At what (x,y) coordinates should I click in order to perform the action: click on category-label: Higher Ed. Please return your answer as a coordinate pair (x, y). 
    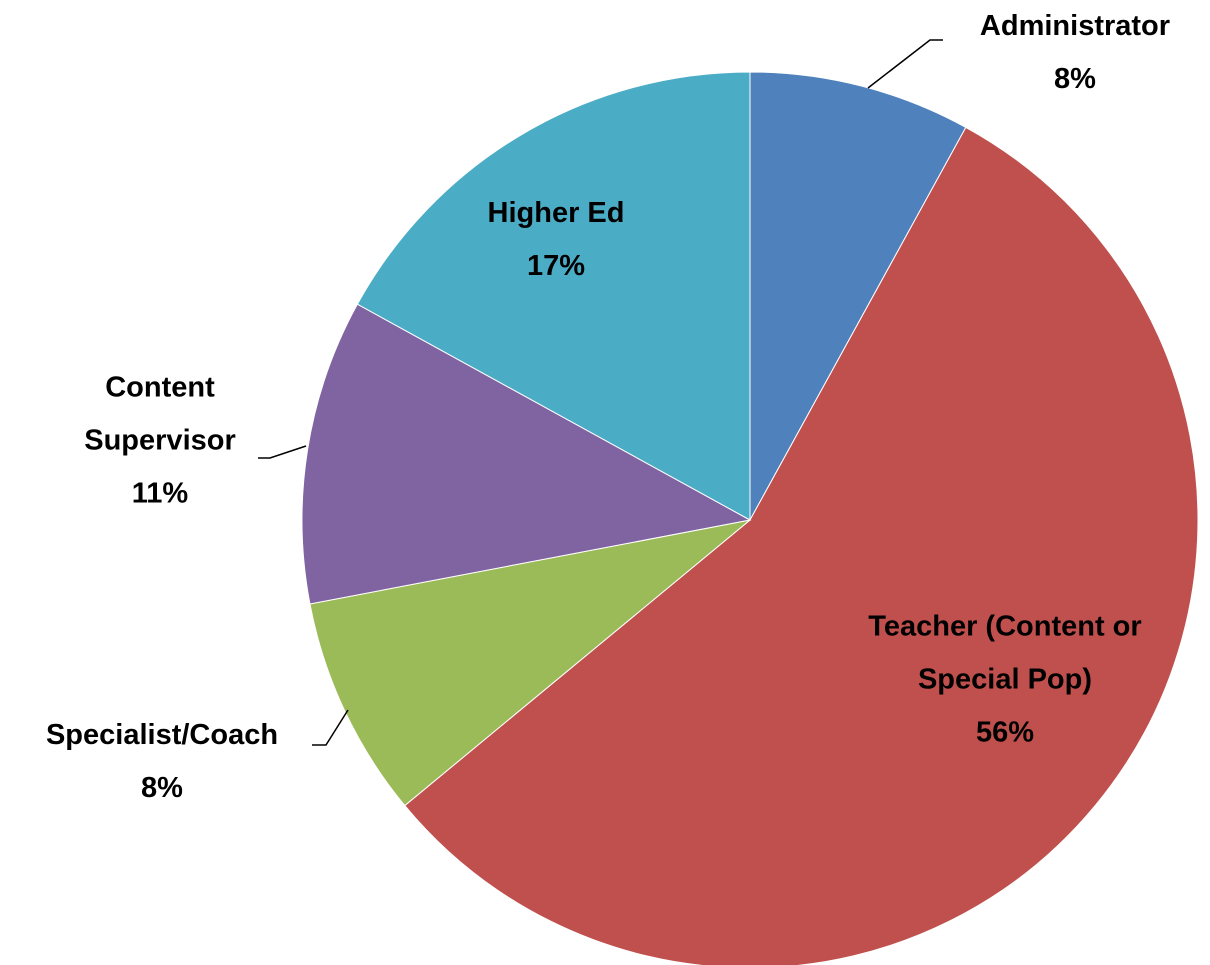
    Looking at the image, I should click on (556, 213).